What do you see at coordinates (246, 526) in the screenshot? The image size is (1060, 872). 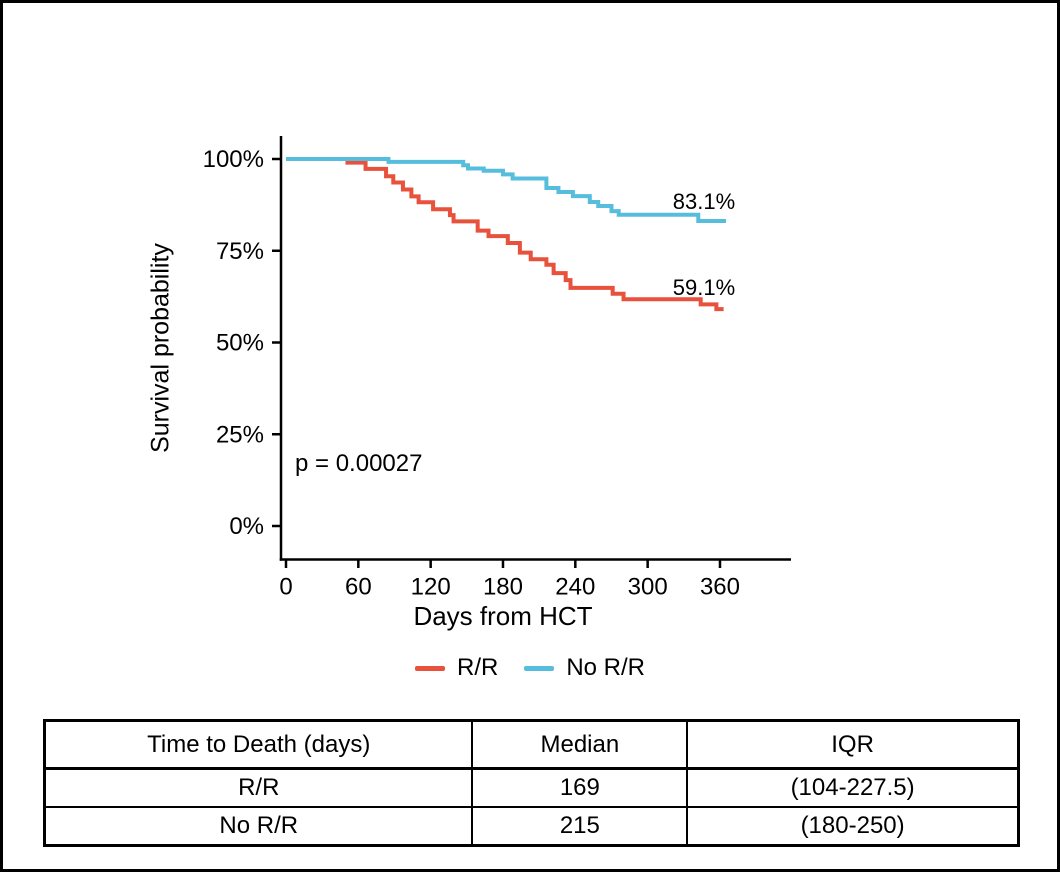 I see `y-tick-label: 0%` at bounding box center [246, 526].